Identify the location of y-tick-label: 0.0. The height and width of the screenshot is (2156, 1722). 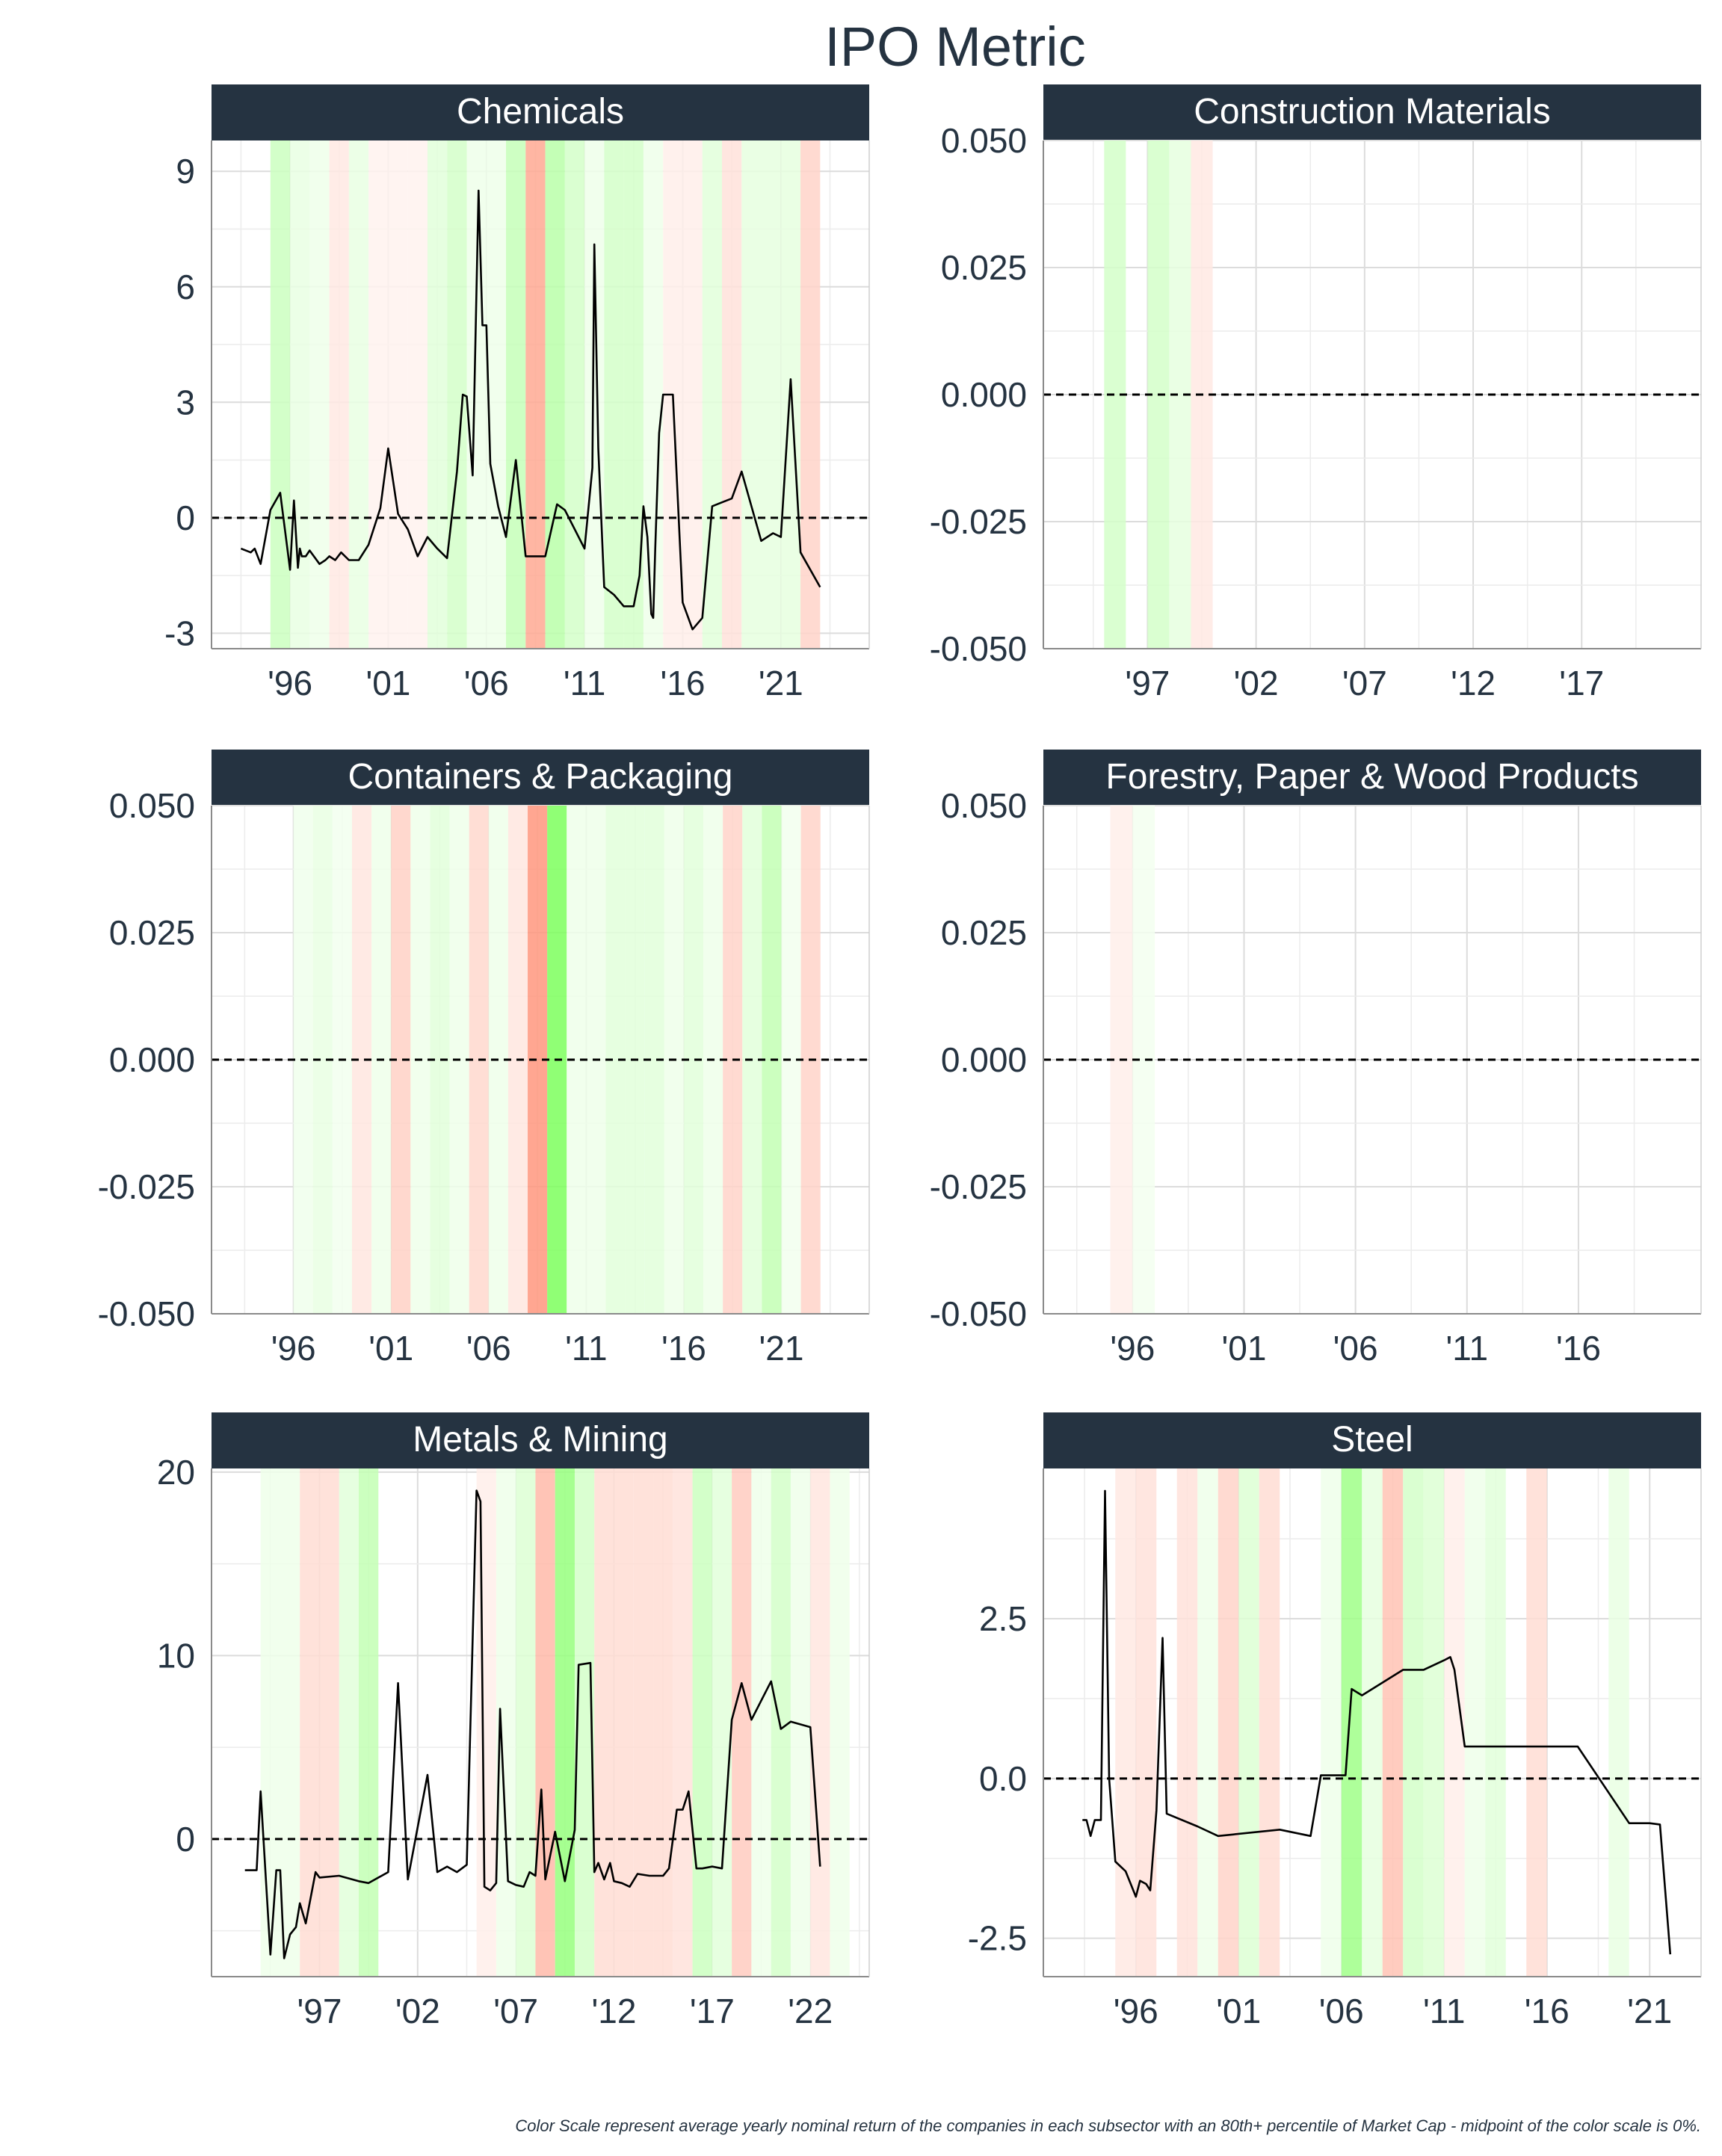
(1003, 1778).